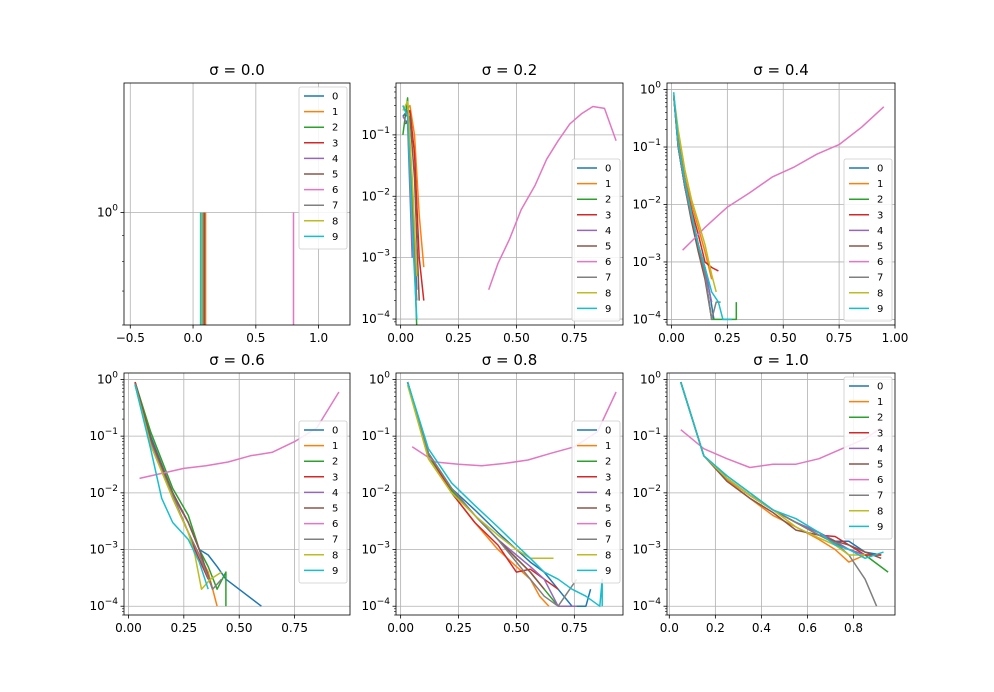 Image resolution: width=994 pixels, height=692 pixels. I want to click on x-tick-label: 0.5, so click(255, 338).